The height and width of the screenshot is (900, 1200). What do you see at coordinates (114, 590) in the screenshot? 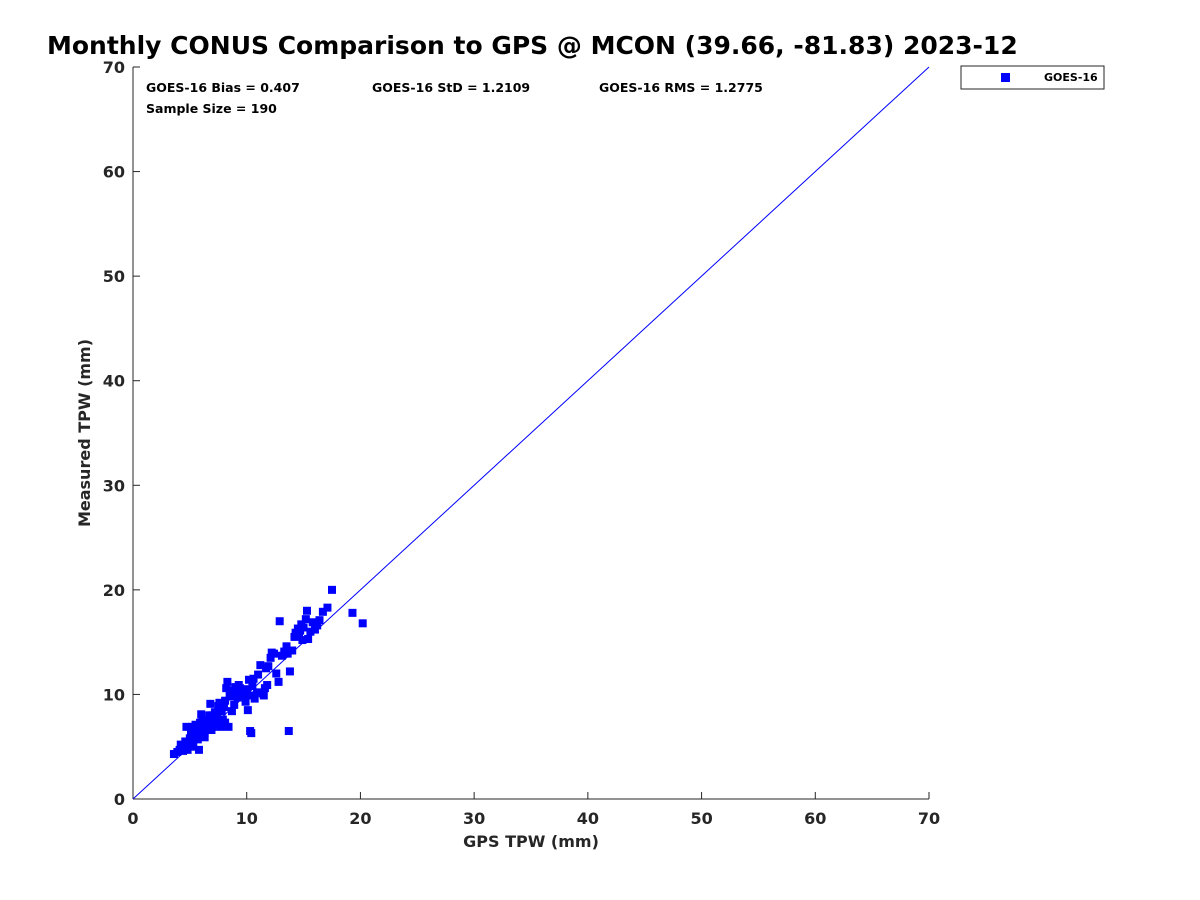
I see `y-tick-label: 20` at bounding box center [114, 590].